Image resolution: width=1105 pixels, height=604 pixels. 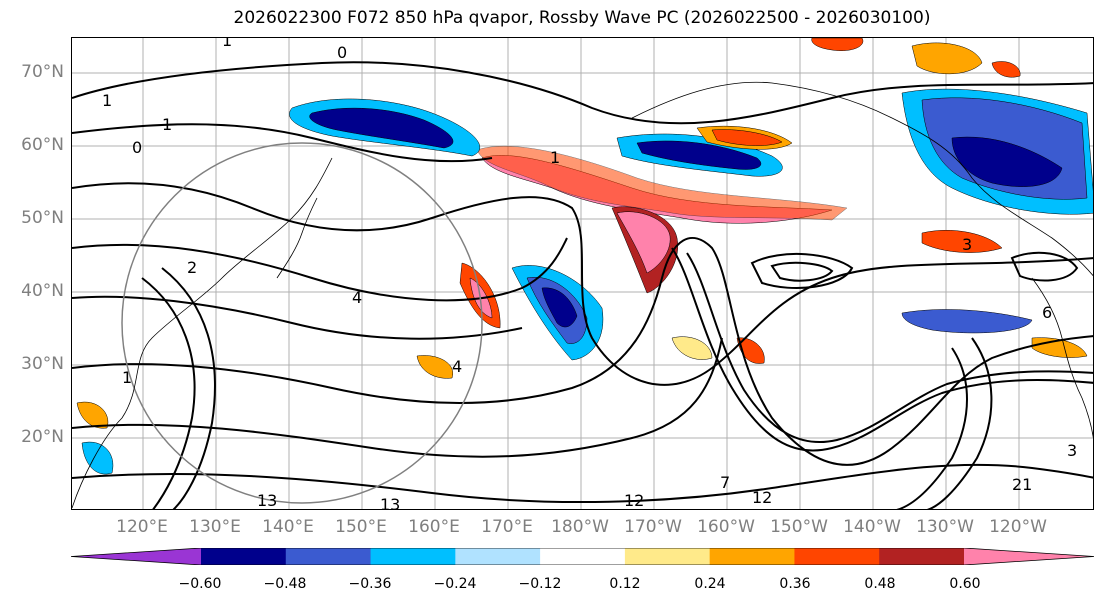 I want to click on lat-label-60n: 60°N, so click(x=42, y=145).